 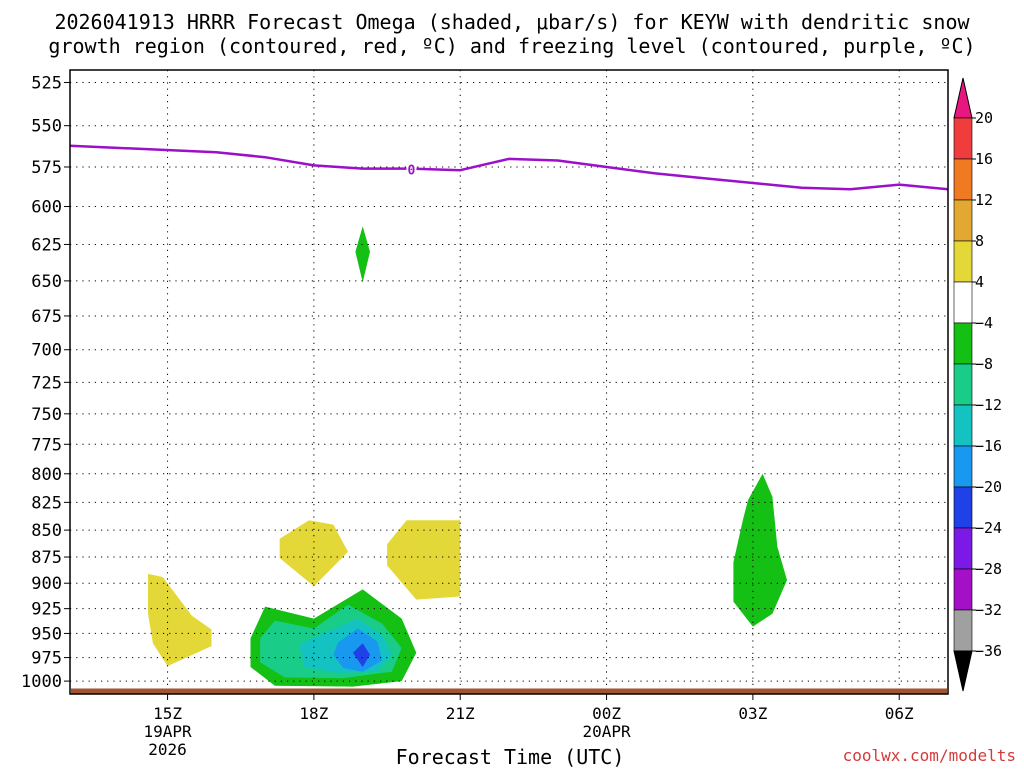 I want to click on colorbar-label: 12, so click(x=984, y=200).